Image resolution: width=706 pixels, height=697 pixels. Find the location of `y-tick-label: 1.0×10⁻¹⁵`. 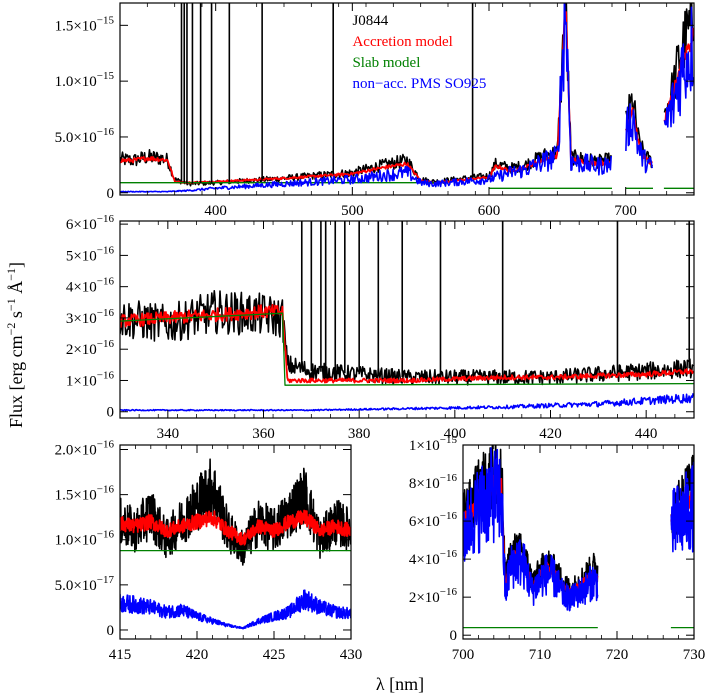

y-tick-label: 1.0×10⁻¹⁵ is located at coordinates (85, 80).